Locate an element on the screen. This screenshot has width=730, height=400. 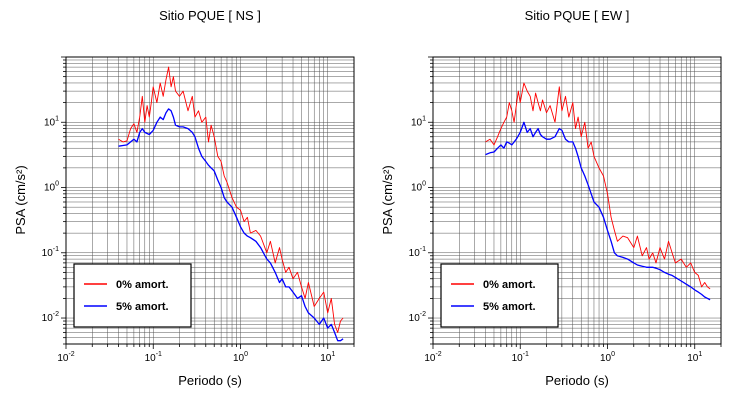
series-line-5pct is located at coordinates (598, 211).